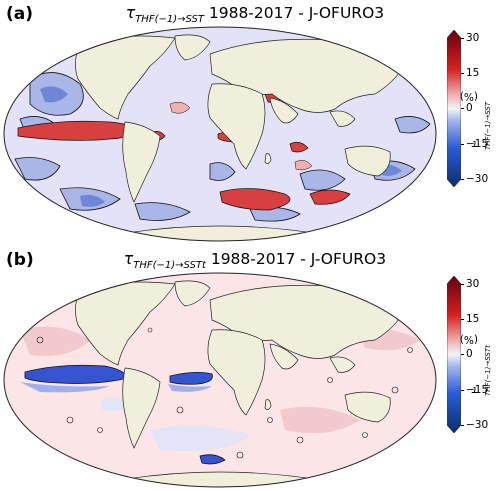 The height and width of the screenshot is (491, 500). Describe the element at coordinates (169, 266) in the screenshot. I see `title-subscript: THF(−1)→SSTt` at that location.